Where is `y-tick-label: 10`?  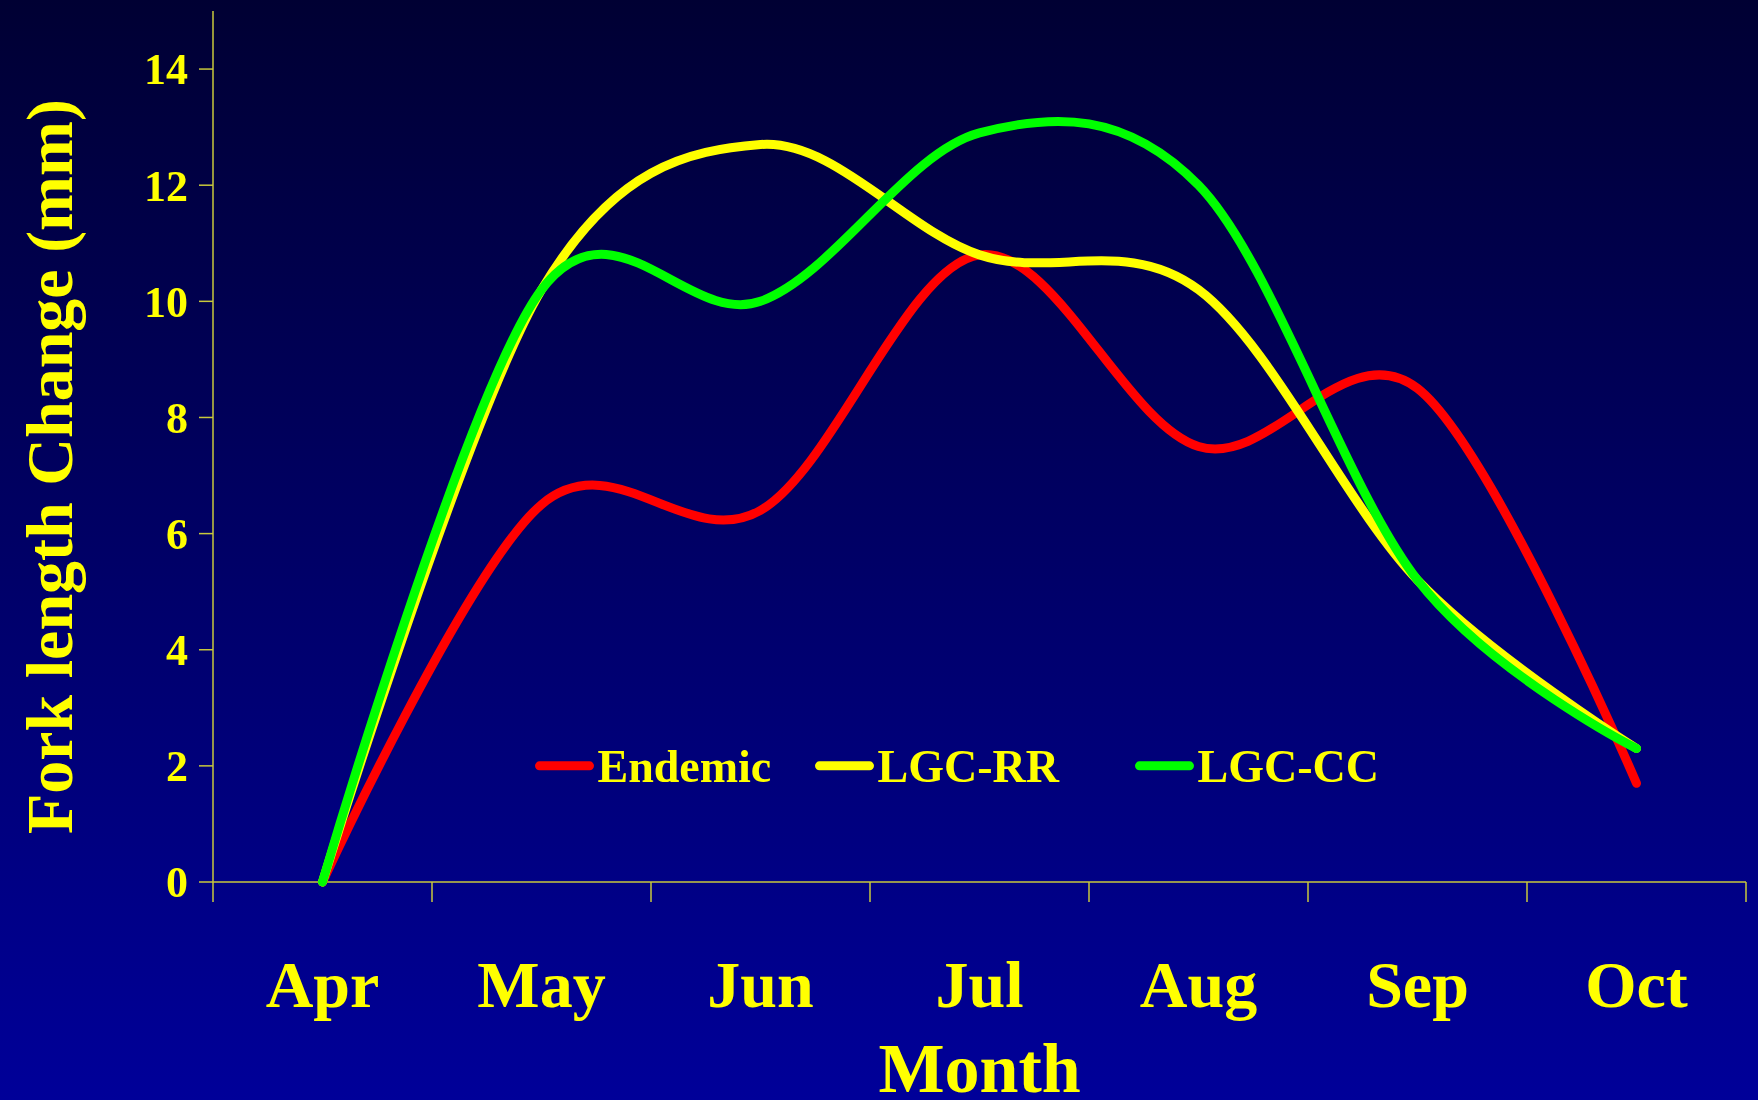 y-tick-label: 10 is located at coordinates (166, 302).